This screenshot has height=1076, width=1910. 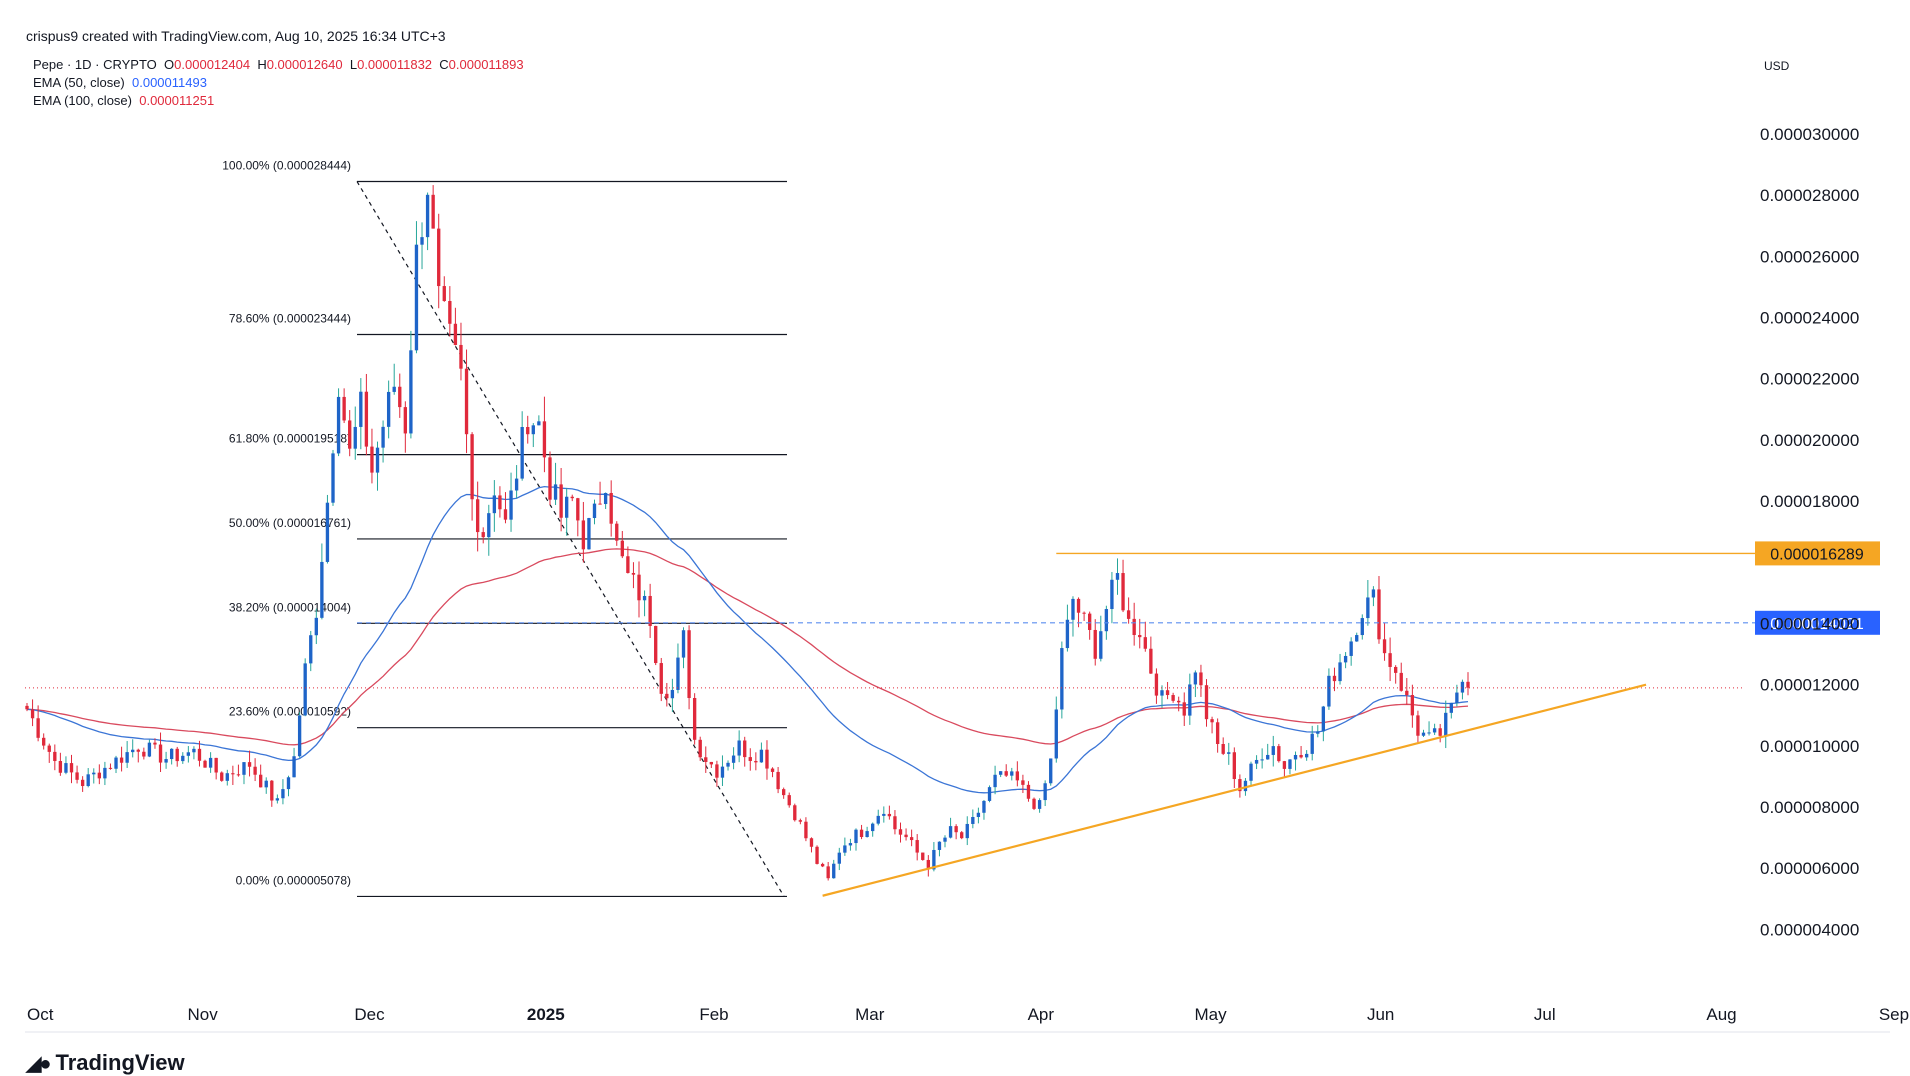 I want to click on tradingview-logo: ◢● TradingView, so click(x=105, y=1063).